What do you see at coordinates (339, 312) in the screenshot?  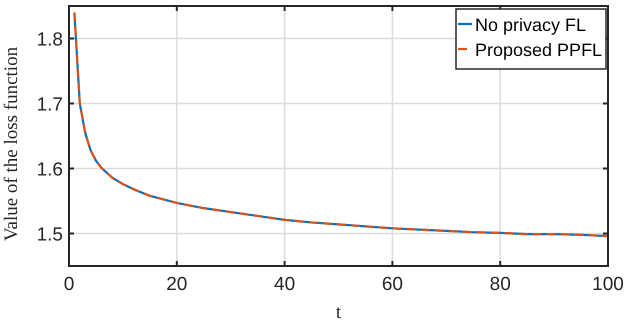 I see `x-axis-title: t` at bounding box center [339, 312].